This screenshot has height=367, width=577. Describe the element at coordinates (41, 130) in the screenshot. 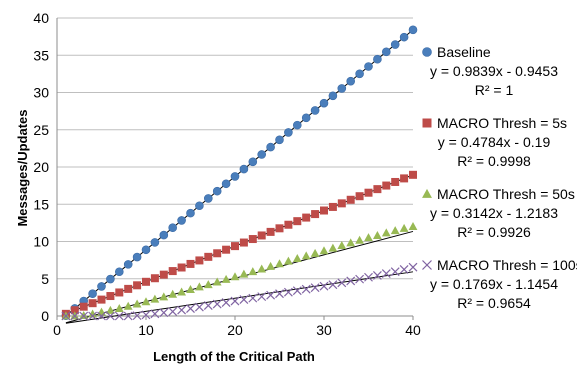

I see `y-tick-label: 25` at that location.